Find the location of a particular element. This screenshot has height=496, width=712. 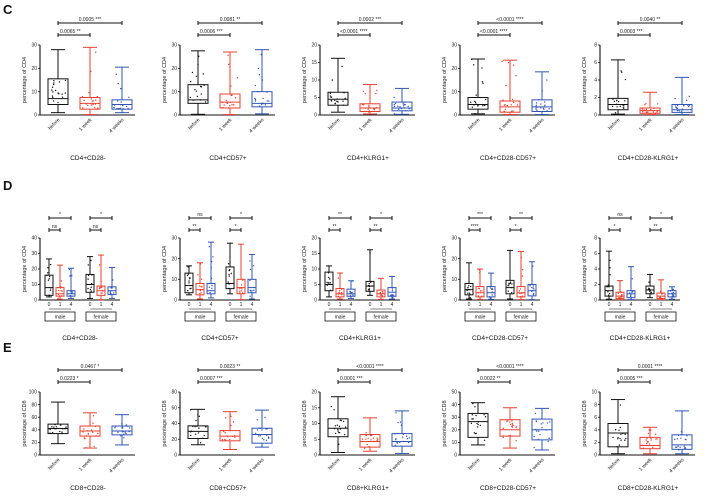

x-tick-label: 4 weeks is located at coordinates (257, 466).